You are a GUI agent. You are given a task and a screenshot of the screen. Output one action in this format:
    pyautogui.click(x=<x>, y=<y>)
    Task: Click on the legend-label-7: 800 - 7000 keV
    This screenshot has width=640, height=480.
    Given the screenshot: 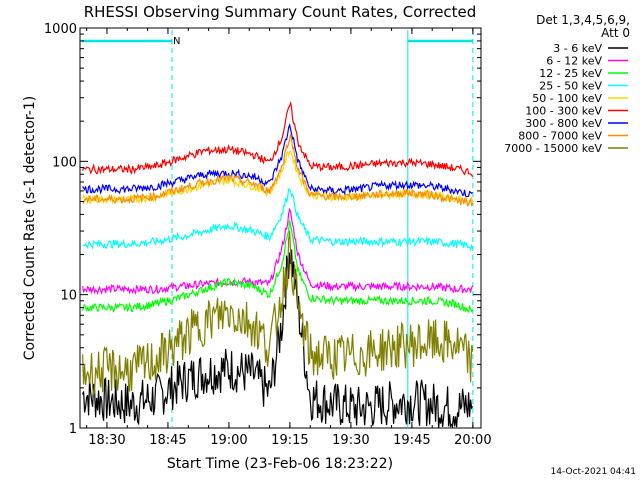 What is the action you would take?
    pyautogui.click(x=560, y=136)
    